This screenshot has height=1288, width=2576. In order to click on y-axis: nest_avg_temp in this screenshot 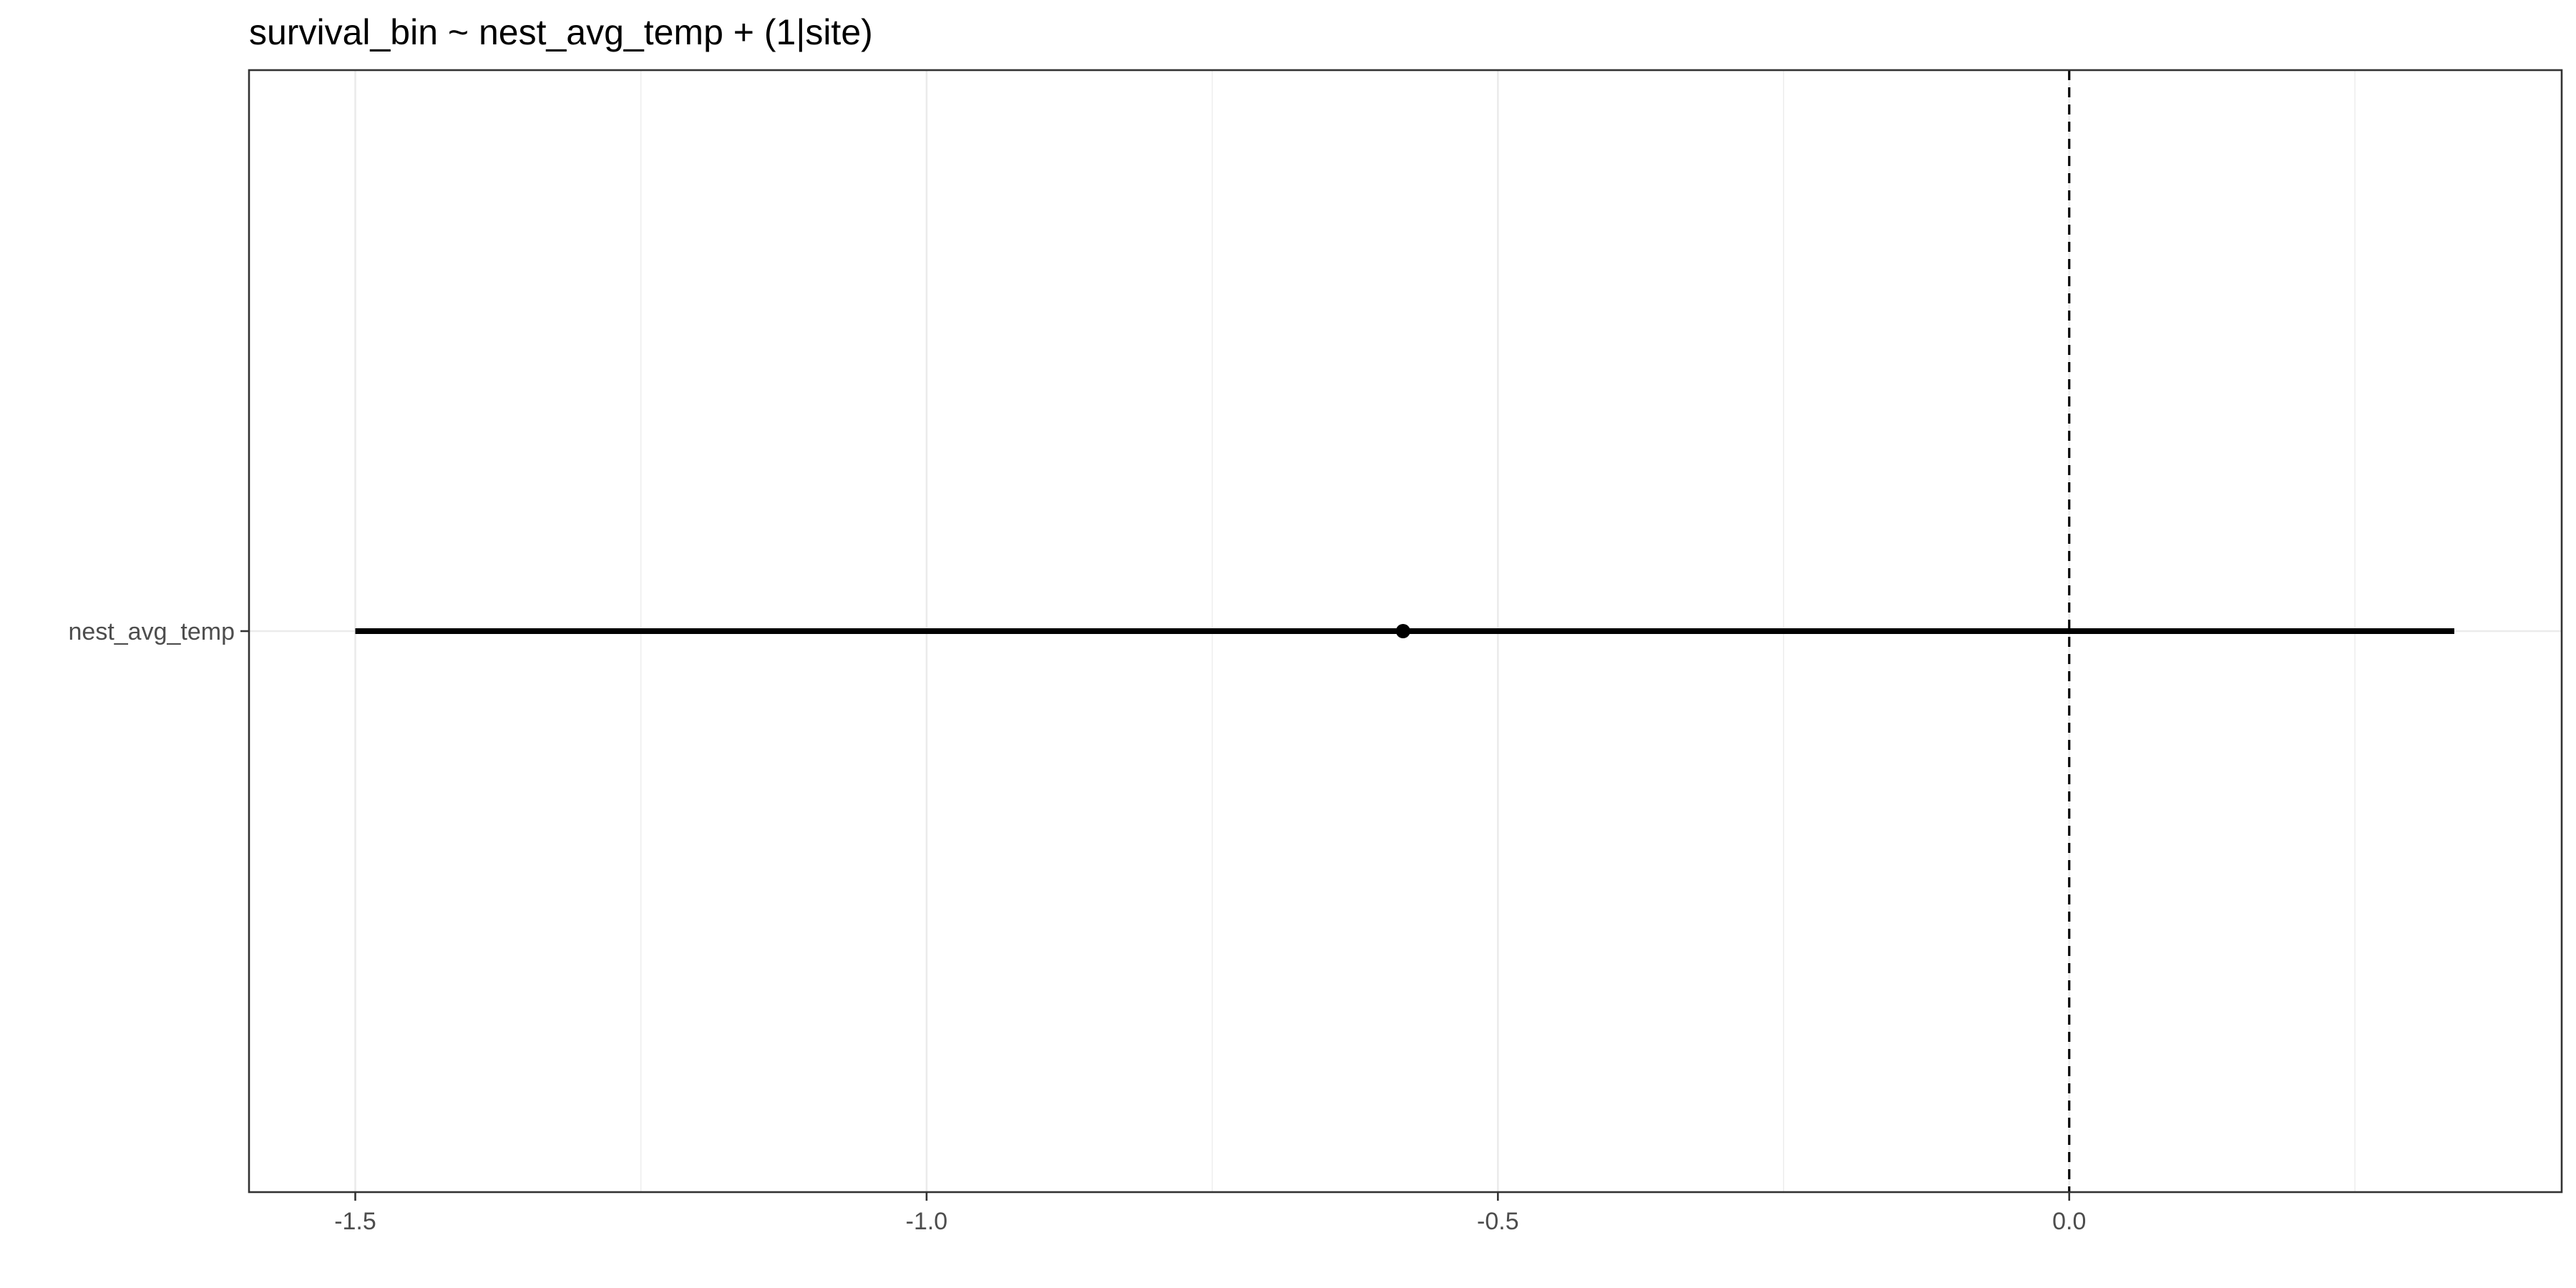, I will do `click(159, 631)`.